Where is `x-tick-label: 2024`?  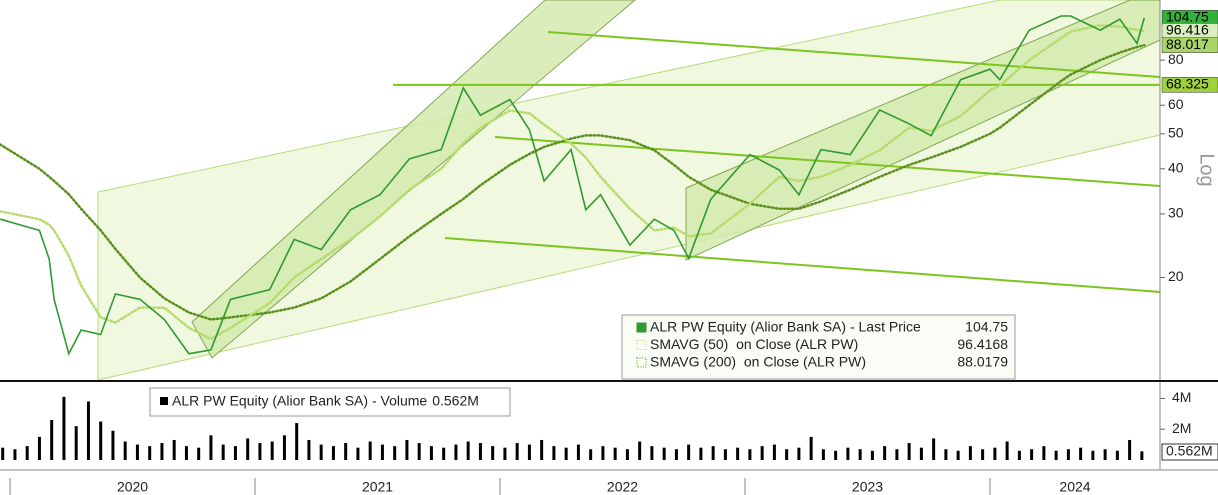
x-tick-label: 2024 is located at coordinates (1074, 487).